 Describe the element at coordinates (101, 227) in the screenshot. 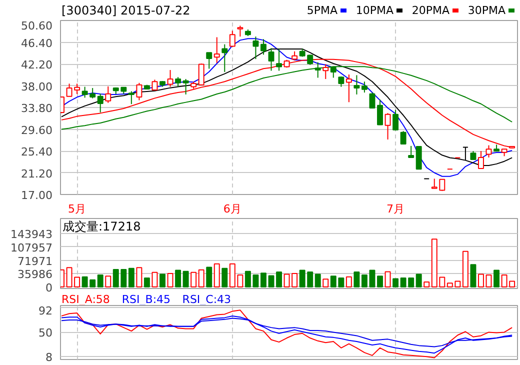

I see `chart-title: 成交量:17218` at that location.